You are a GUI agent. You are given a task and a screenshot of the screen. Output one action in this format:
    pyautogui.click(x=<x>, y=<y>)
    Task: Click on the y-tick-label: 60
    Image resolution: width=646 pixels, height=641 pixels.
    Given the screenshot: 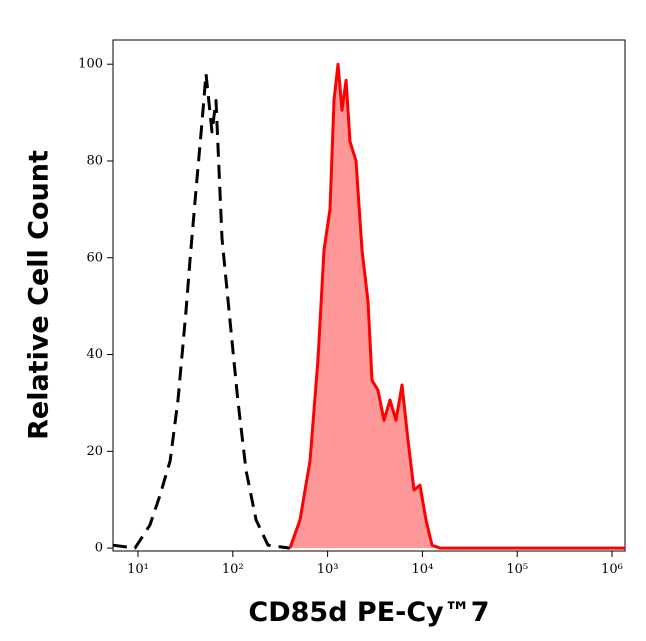 What is the action you would take?
    pyautogui.click(x=94, y=257)
    